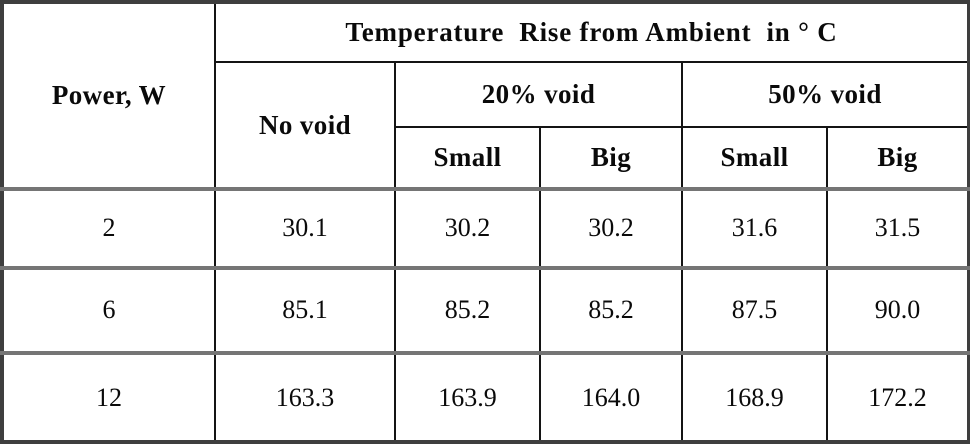  Describe the element at coordinates (591, 32) in the screenshot. I see `table-title: Temperature Rise from Ambient in ° C` at that location.